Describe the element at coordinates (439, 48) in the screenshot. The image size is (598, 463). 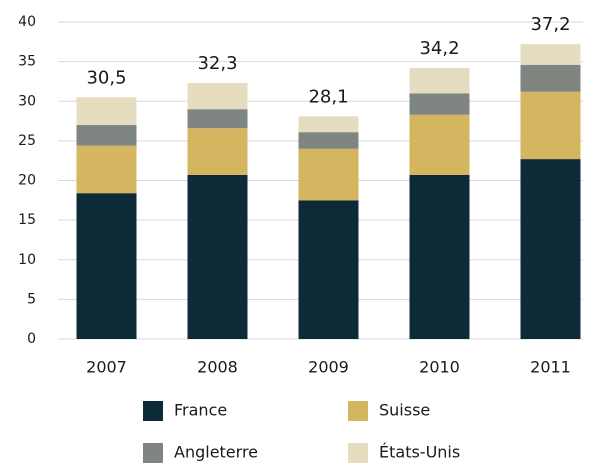
I see `total-label: 34,2` at that location.